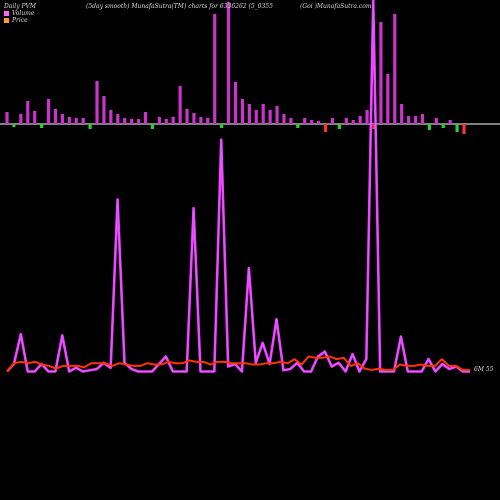 The height and width of the screenshot is (500, 500). I want to click on legend-volume: Volume, so click(19, 13).